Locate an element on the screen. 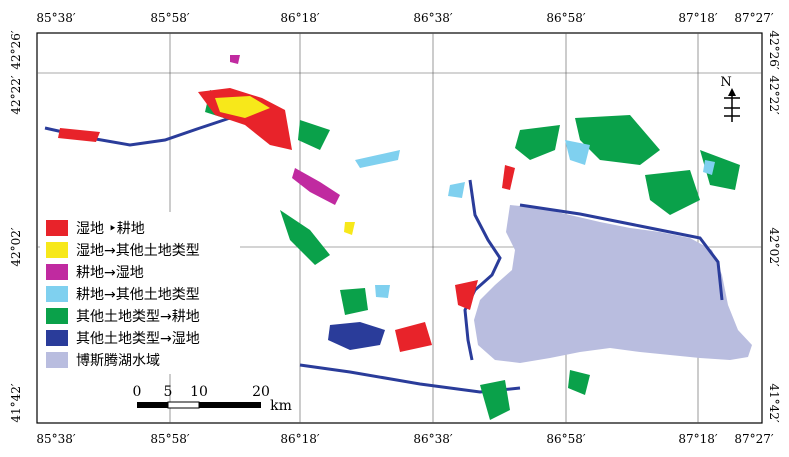  coord-top-1: 85°38′ is located at coordinates (56, 18).